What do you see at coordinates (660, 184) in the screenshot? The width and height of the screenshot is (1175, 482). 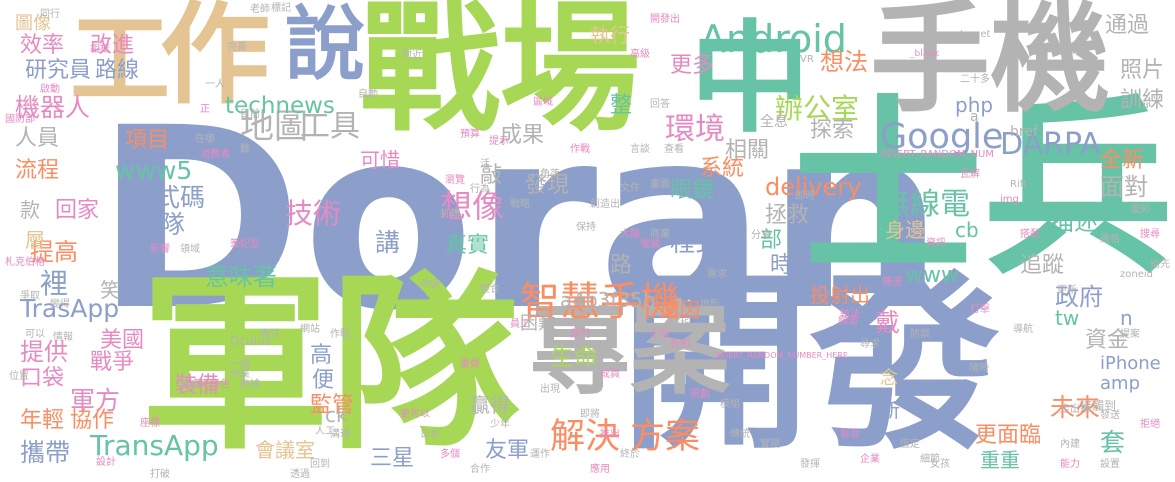 I see `cloud-word-154-cjk: 畫面` at bounding box center [660, 184].